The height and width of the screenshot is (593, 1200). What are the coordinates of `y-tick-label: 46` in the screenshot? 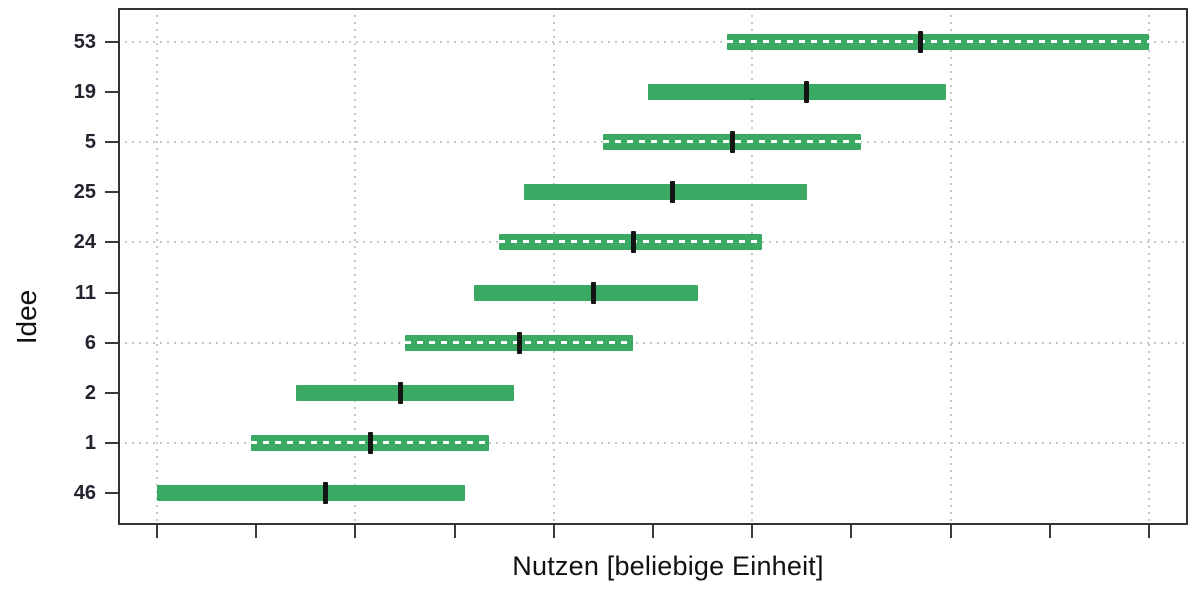 It's located at (84, 493).